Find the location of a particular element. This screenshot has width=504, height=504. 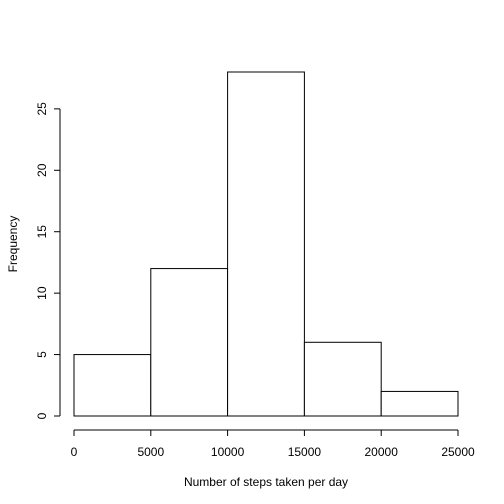

x-axis: 0 5000 10000 15000 20000 25000 is located at coordinates (273, 444).